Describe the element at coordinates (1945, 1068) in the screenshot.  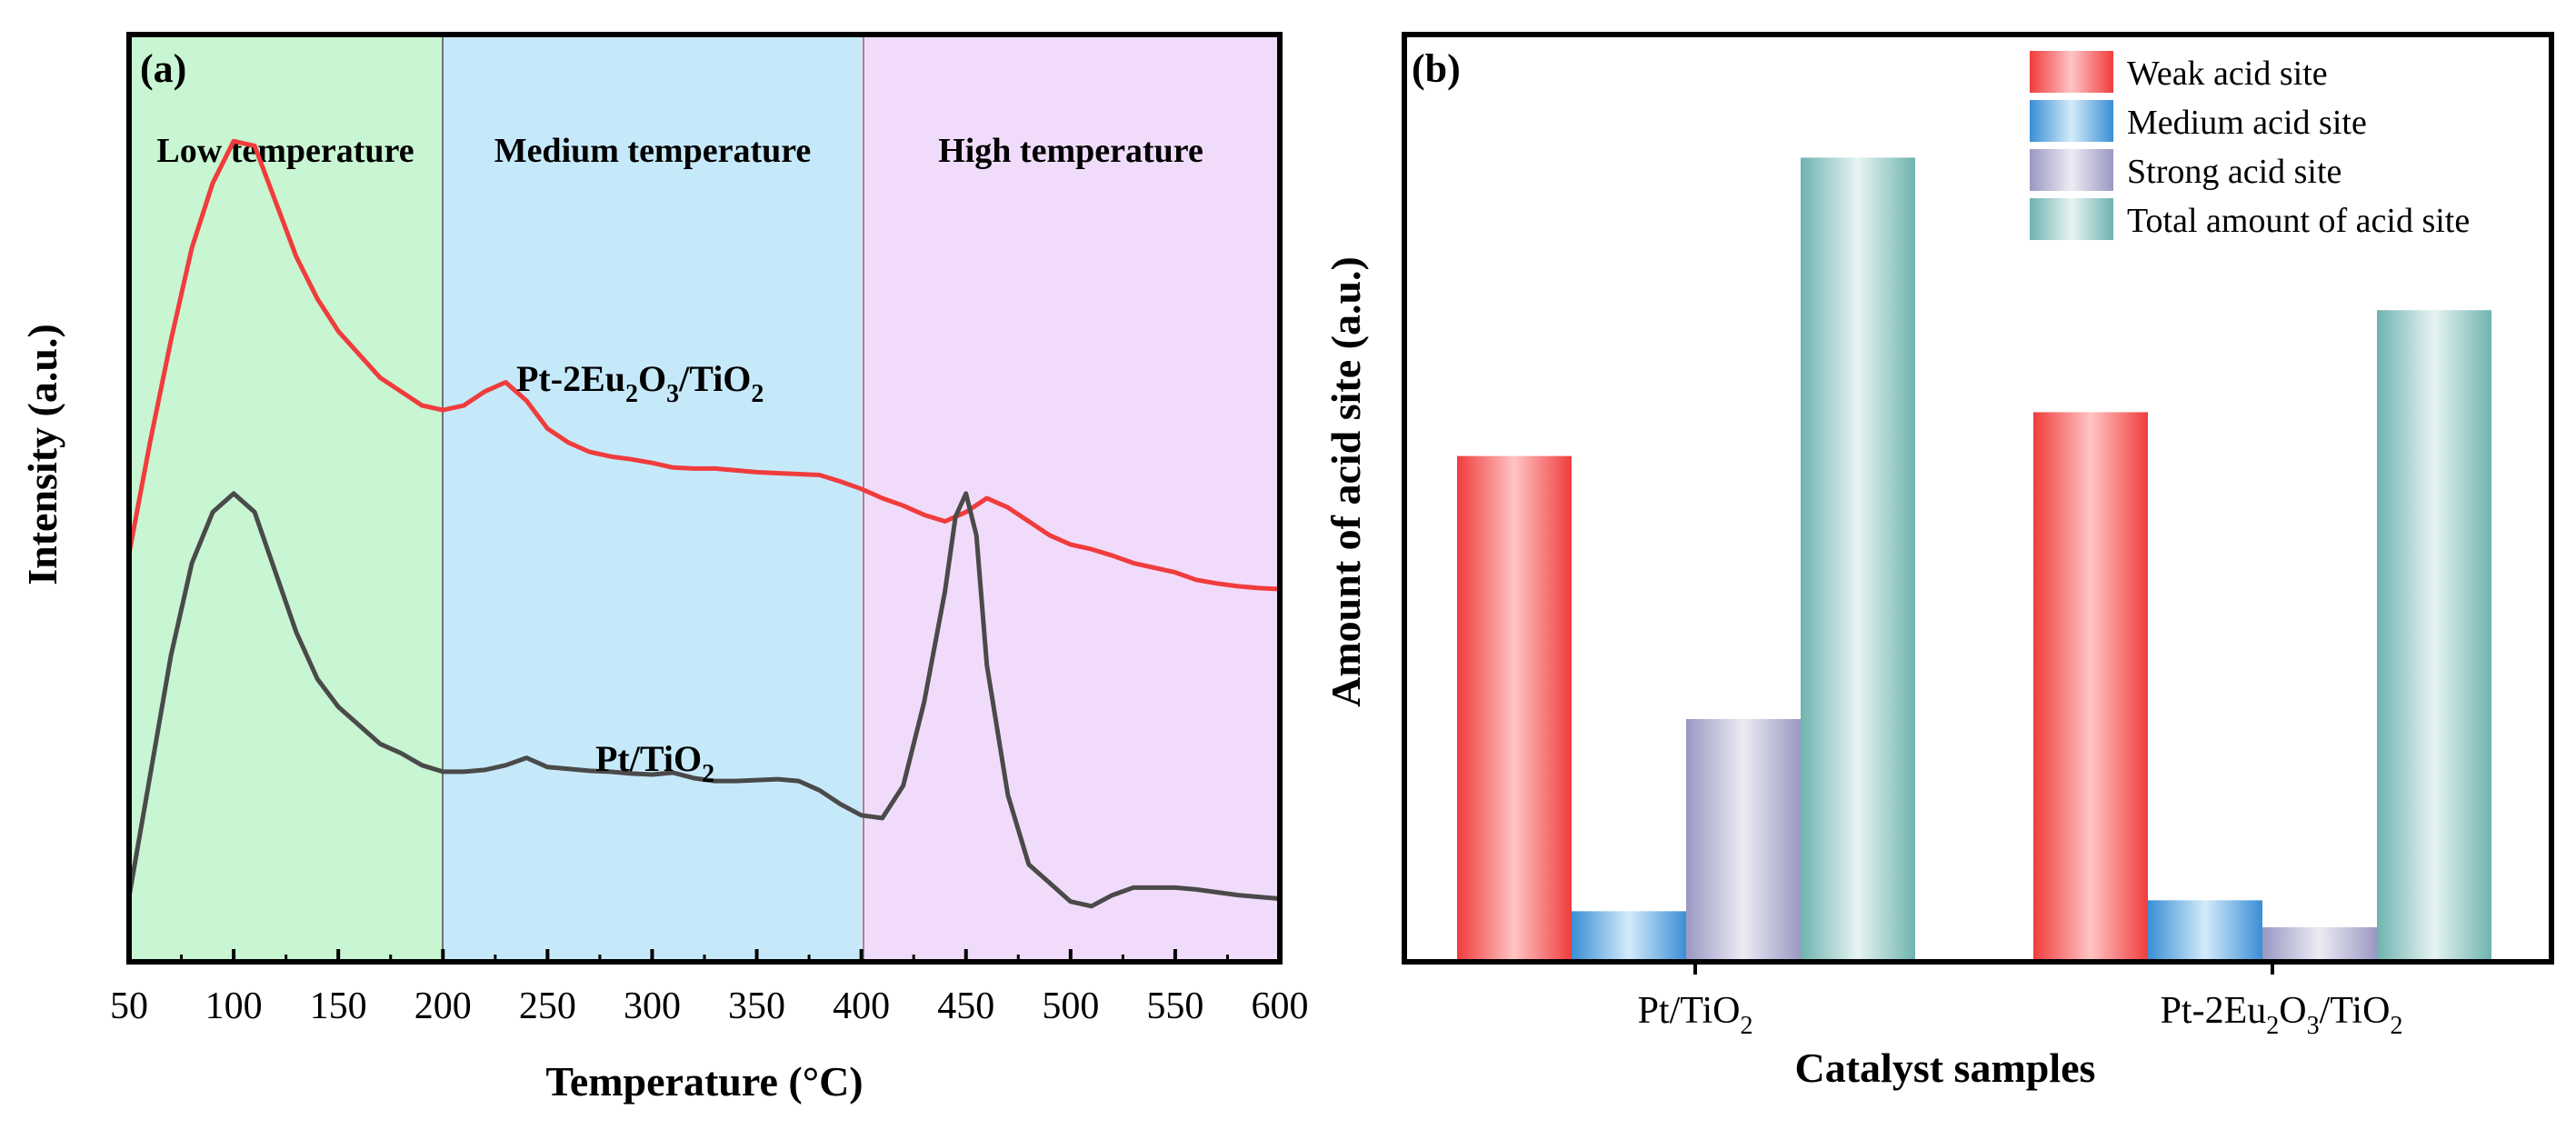
I see `x-axis-label-b: Catalyst samples` at that location.